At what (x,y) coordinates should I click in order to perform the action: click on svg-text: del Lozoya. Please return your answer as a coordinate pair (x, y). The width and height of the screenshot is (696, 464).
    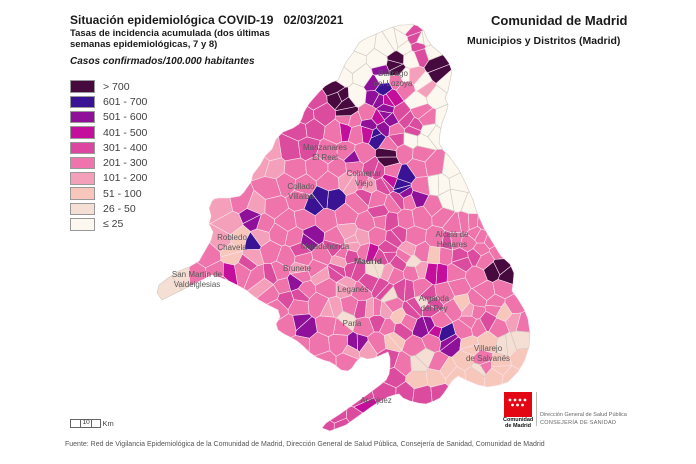
    Looking at the image, I should click on (393, 83).